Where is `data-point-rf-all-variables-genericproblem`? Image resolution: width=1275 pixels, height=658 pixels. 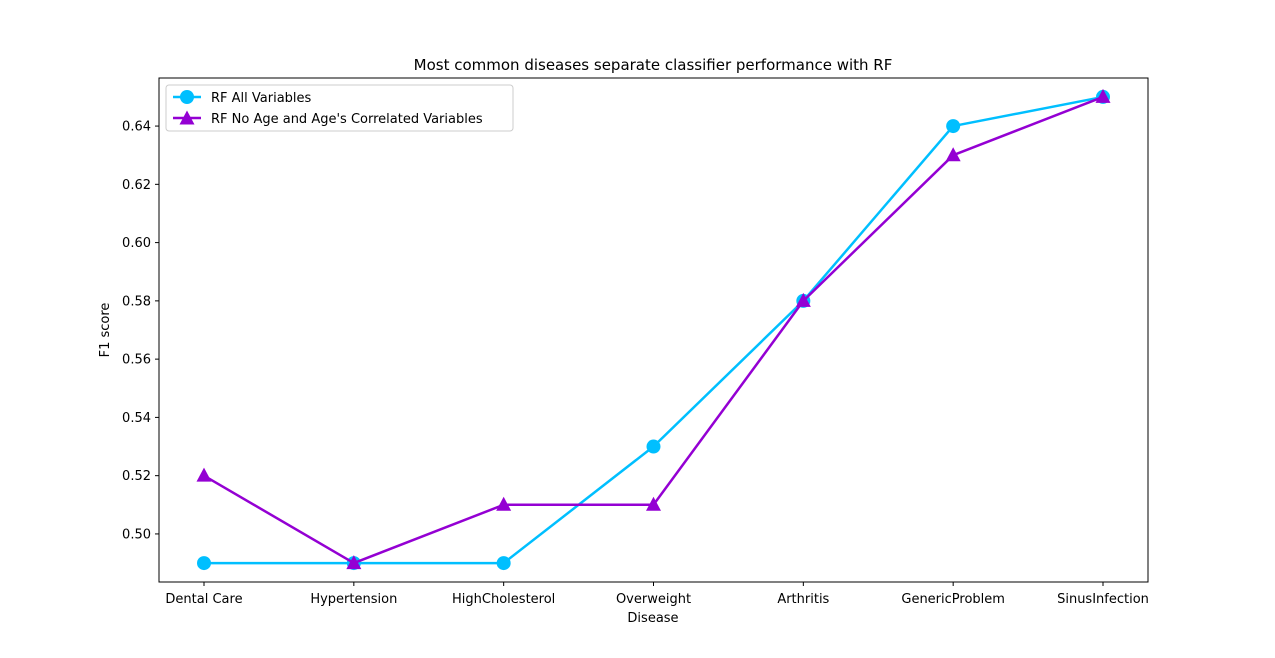
data-point-rf-all-variables-genericproblem is located at coordinates (953, 126).